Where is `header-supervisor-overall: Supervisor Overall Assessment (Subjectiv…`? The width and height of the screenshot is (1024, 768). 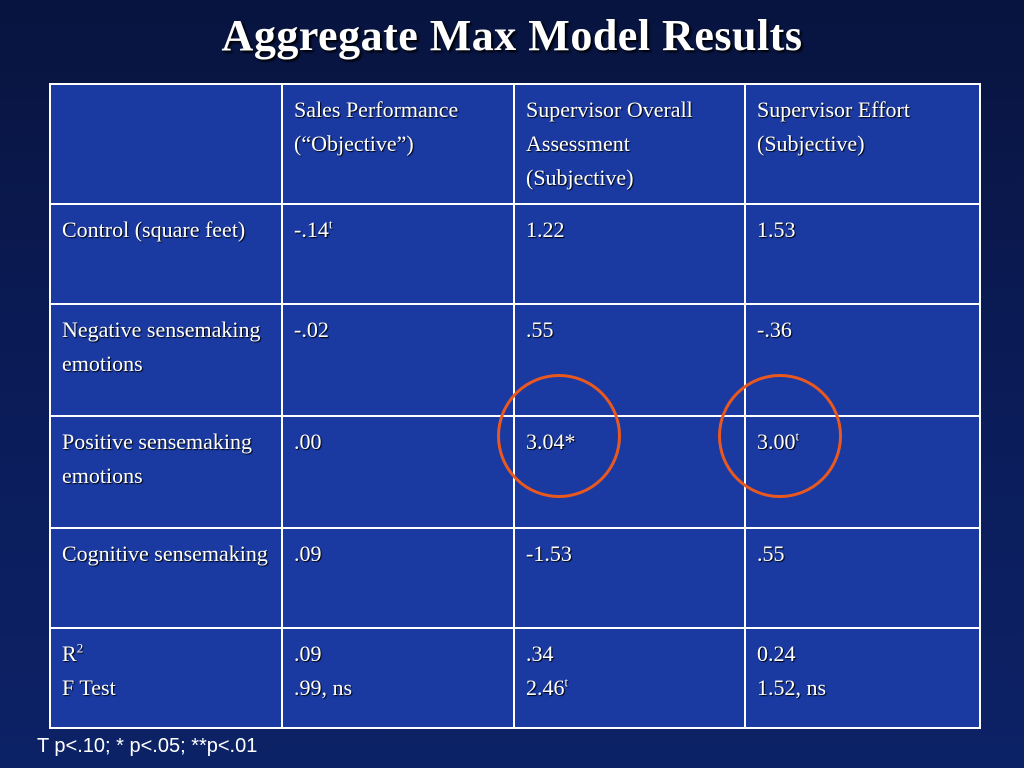 header-supervisor-overall: Supervisor Overall Assessment (Subjectiv… is located at coordinates (629, 144).